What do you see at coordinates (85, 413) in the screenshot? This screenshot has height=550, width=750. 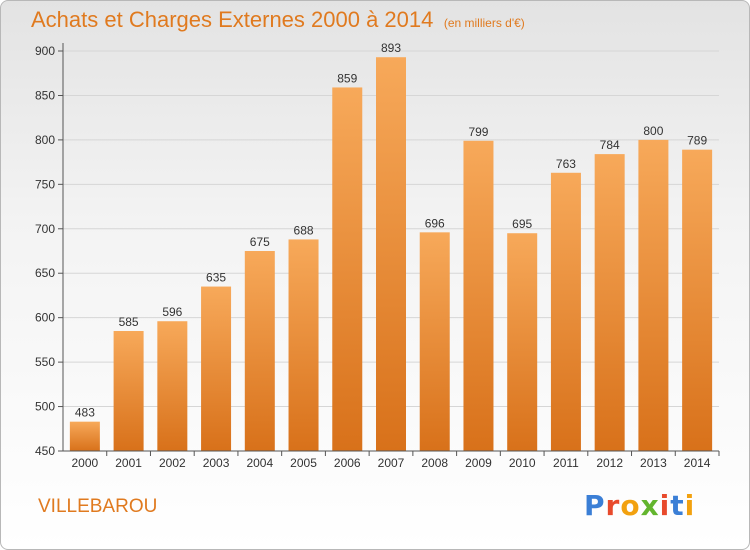 I see `bar-value-label: 483` at bounding box center [85, 413].